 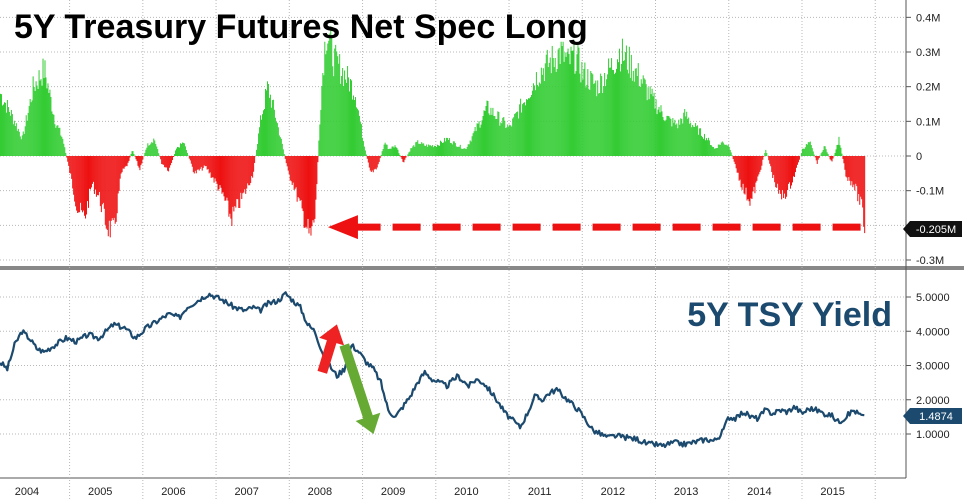 What do you see at coordinates (933, 298) in the screenshot?
I see `bottom-y-tick-label: 5.0000` at bounding box center [933, 298].